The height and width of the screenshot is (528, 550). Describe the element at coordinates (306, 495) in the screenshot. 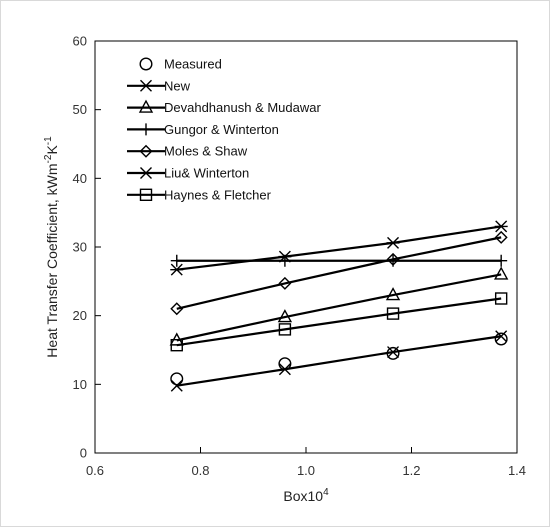

I see `x-axis-title: Box104` at that location.